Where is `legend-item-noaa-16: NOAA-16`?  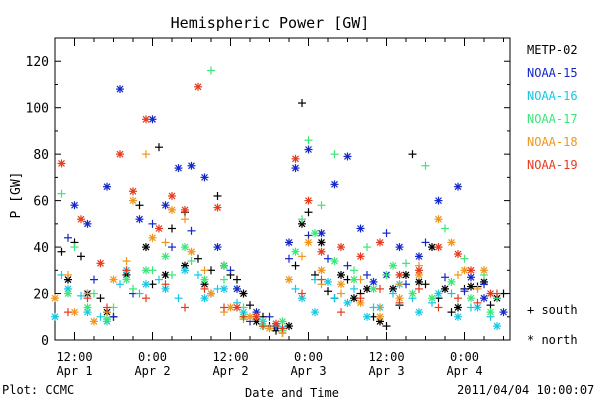 legend-item-noaa-16: NOAA-16 is located at coordinates (552, 96).